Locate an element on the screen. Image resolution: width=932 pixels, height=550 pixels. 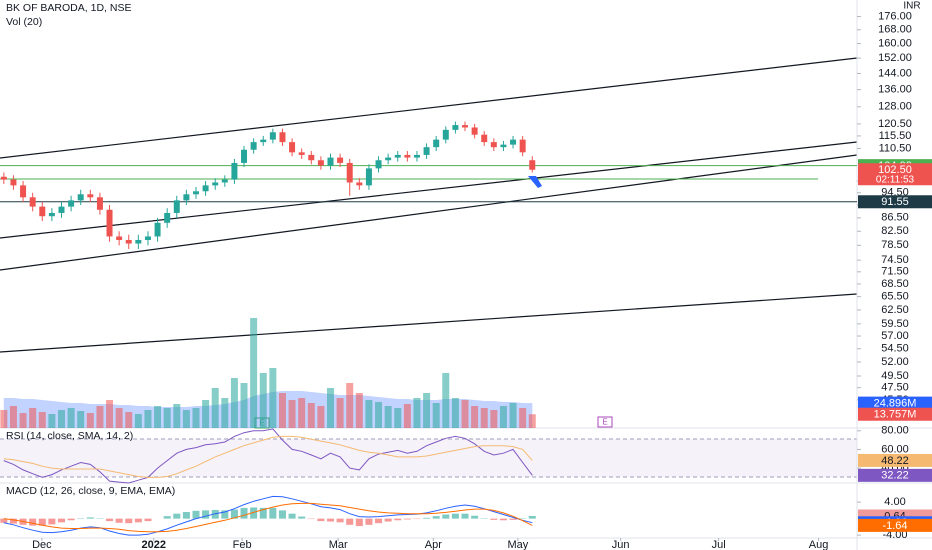
macd-title: MACD (12, 26, close, 9, EMA, EMA) is located at coordinates (90, 491).